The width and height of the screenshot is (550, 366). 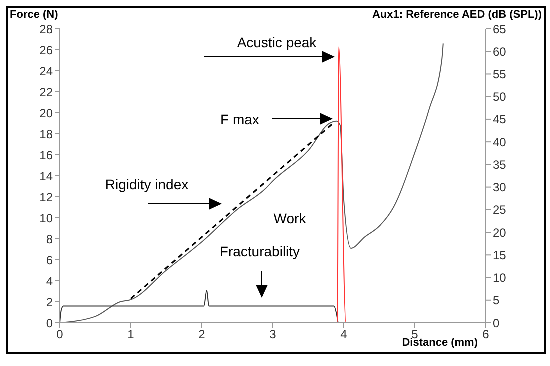 I want to click on y-tick-label: 6, so click(x=50, y=260).